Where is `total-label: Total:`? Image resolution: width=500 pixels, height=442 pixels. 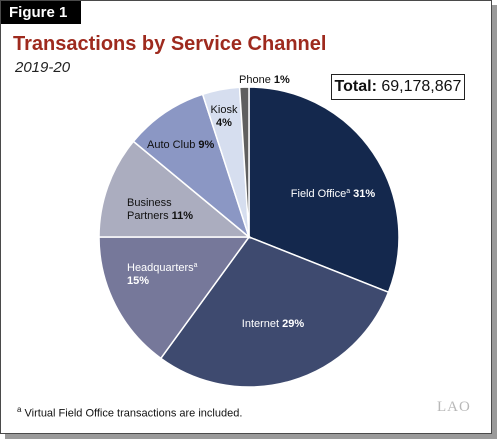 total-label: Total: is located at coordinates (355, 86).